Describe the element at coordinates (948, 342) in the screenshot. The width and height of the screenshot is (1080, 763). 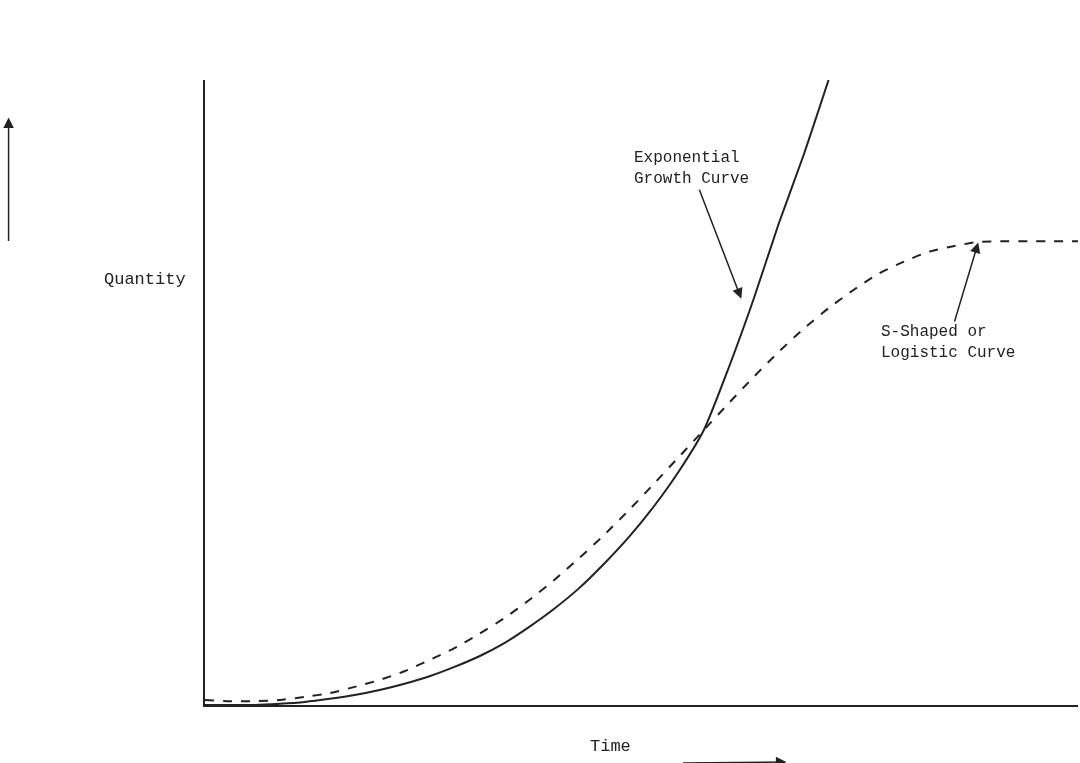
I see `annotation: S-Shaped or Logistic Curve` at that location.